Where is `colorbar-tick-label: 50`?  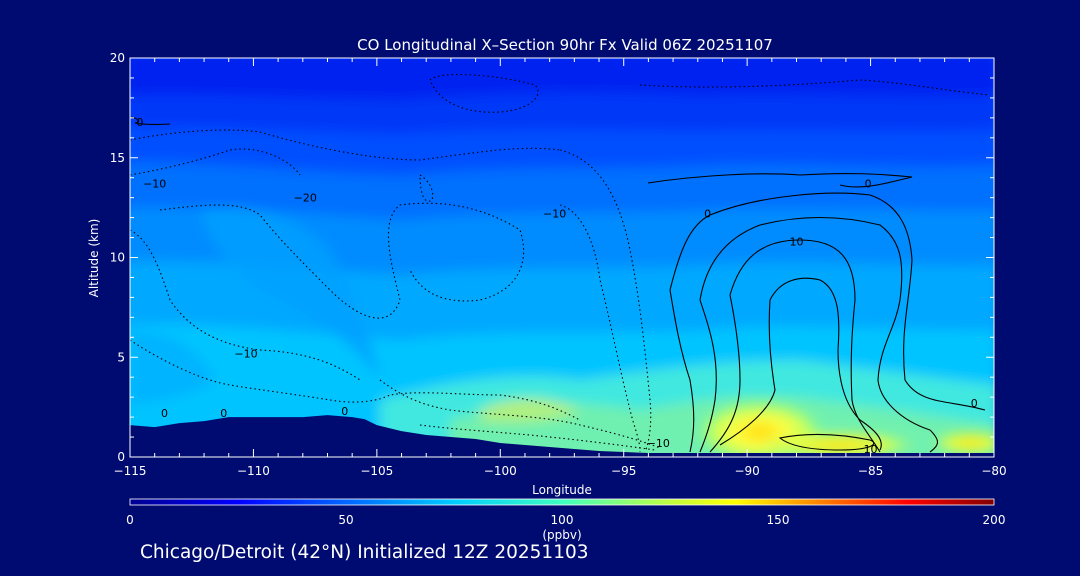
colorbar-tick-label: 50 is located at coordinates (345, 520).